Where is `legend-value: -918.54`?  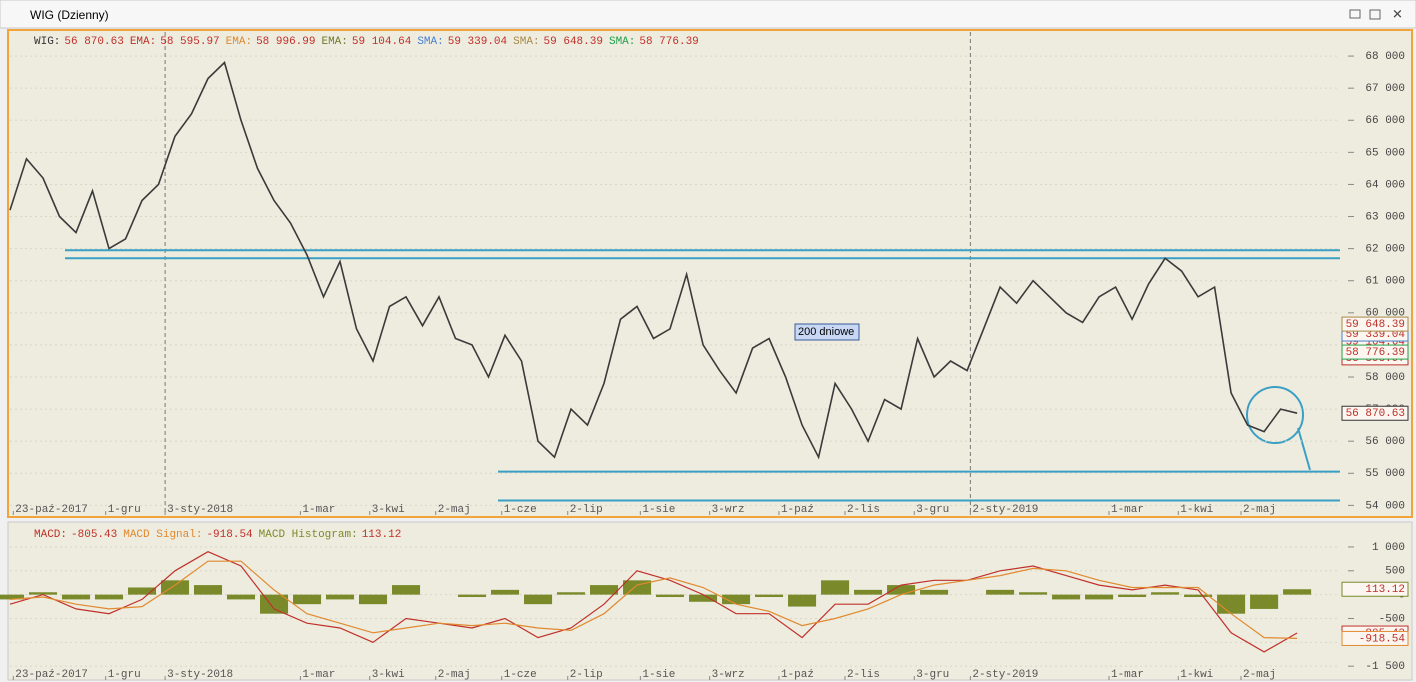
legend-value: -918.54 is located at coordinates (229, 535).